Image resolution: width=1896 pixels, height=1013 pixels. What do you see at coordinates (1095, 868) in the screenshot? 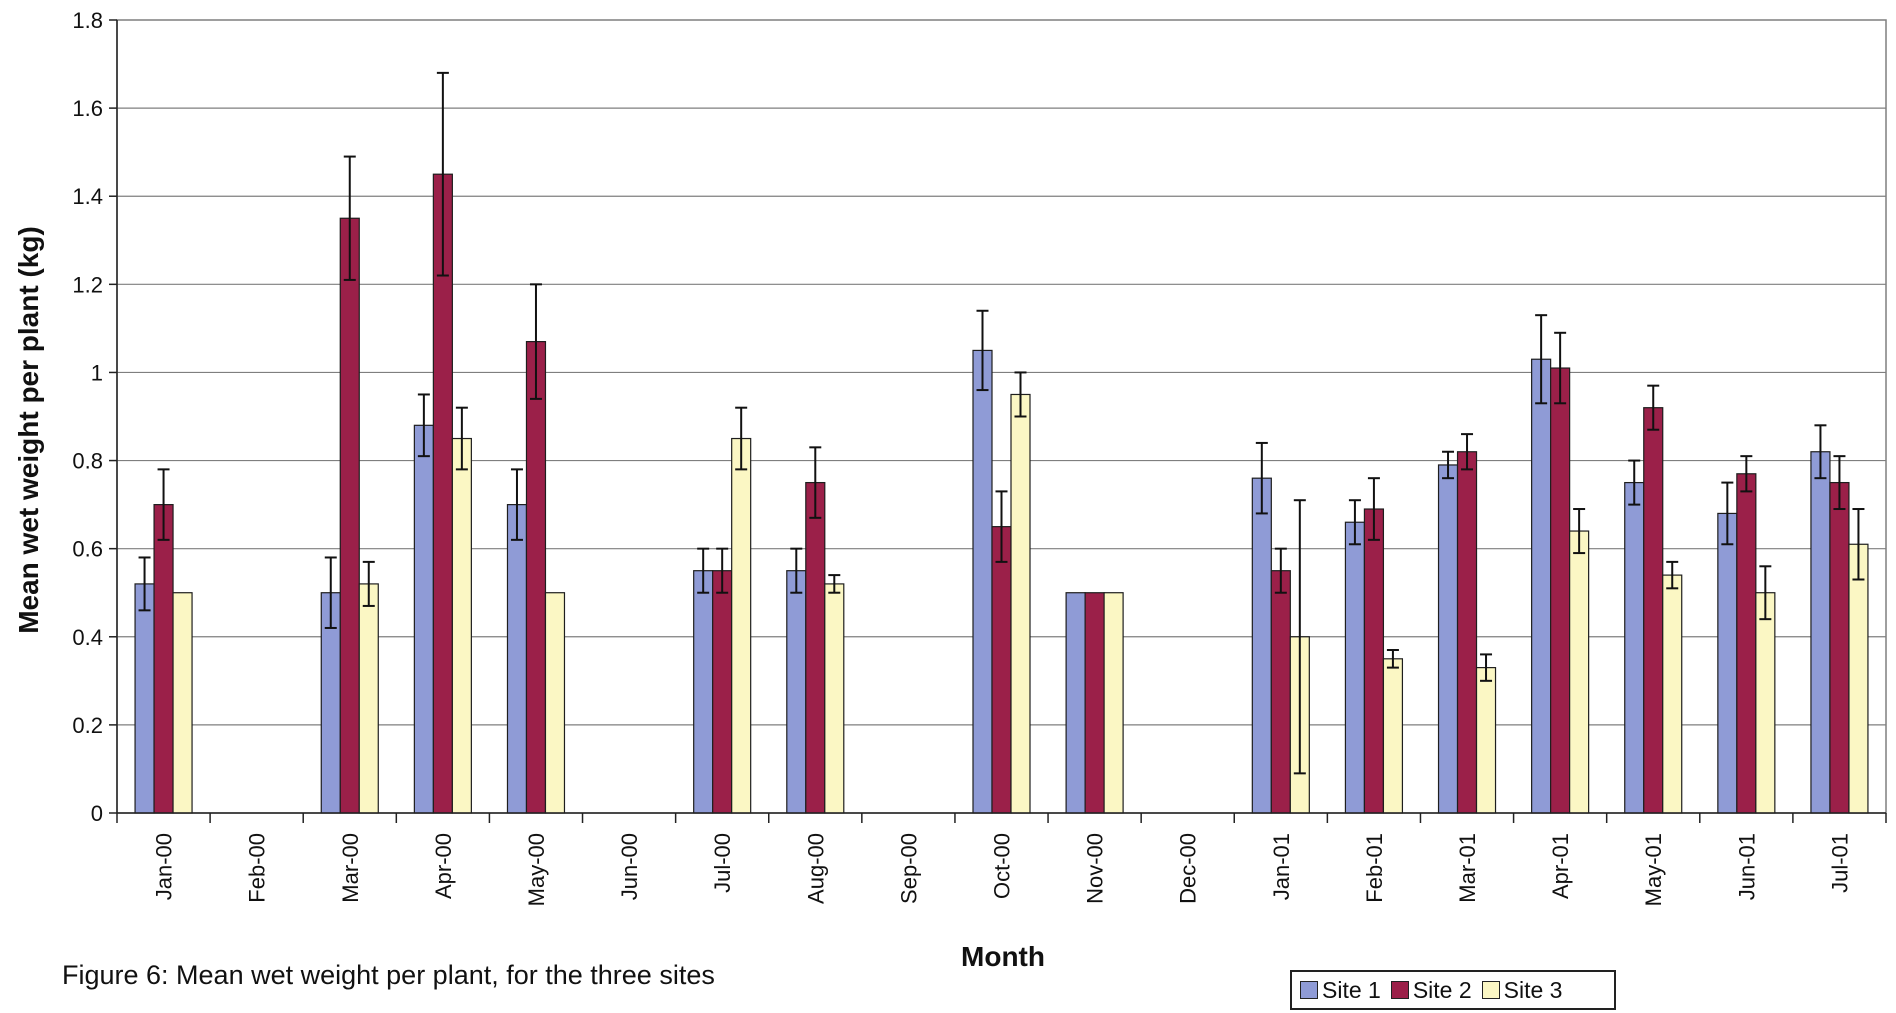
I see `x-tick-label-nov-00: Nov-00` at bounding box center [1095, 868].